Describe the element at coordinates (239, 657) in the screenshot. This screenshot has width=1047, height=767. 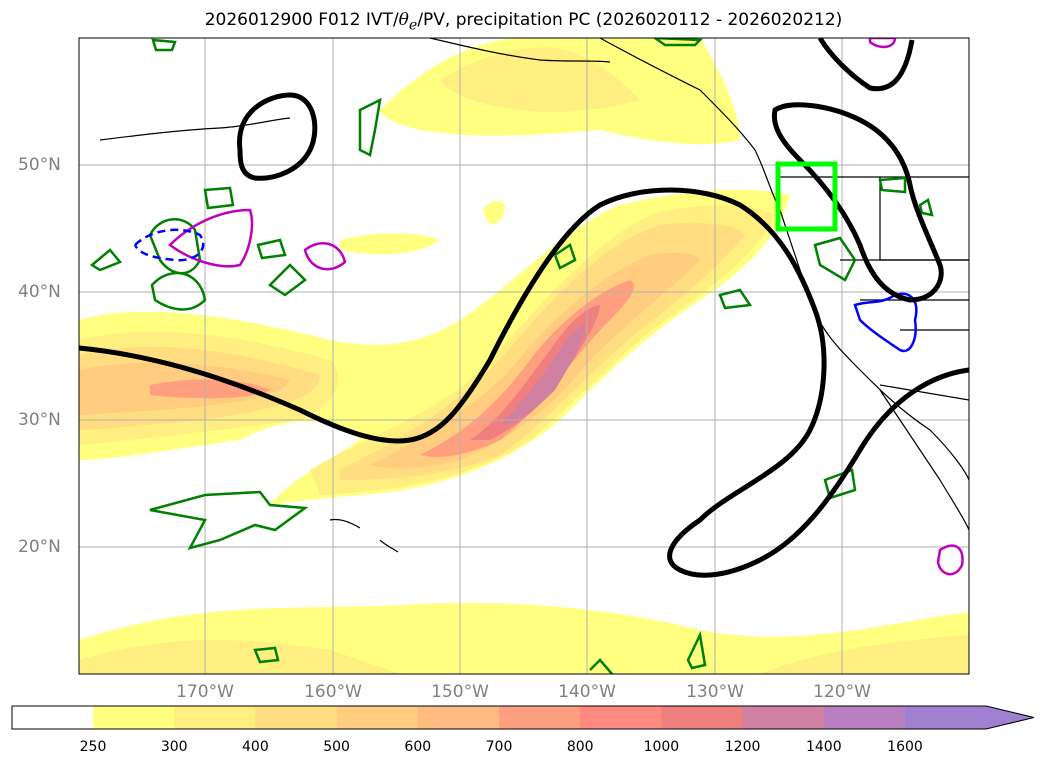
I see `ivt-band-south-inner` at that location.